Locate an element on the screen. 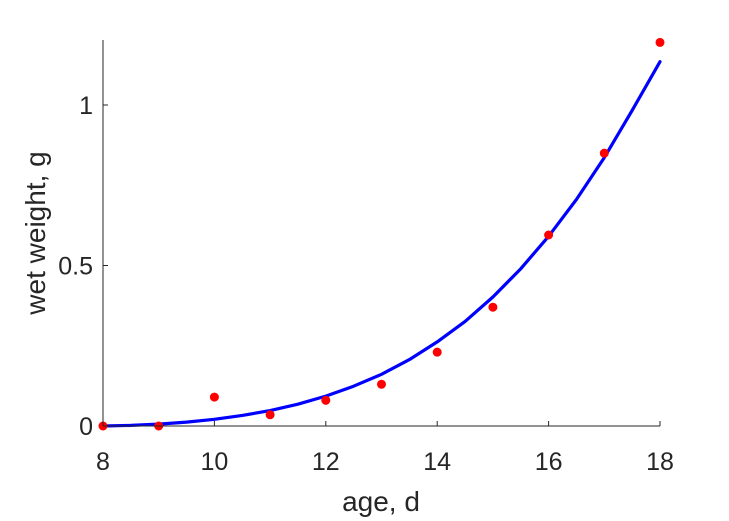  x-tick-label: 12 is located at coordinates (326, 462).